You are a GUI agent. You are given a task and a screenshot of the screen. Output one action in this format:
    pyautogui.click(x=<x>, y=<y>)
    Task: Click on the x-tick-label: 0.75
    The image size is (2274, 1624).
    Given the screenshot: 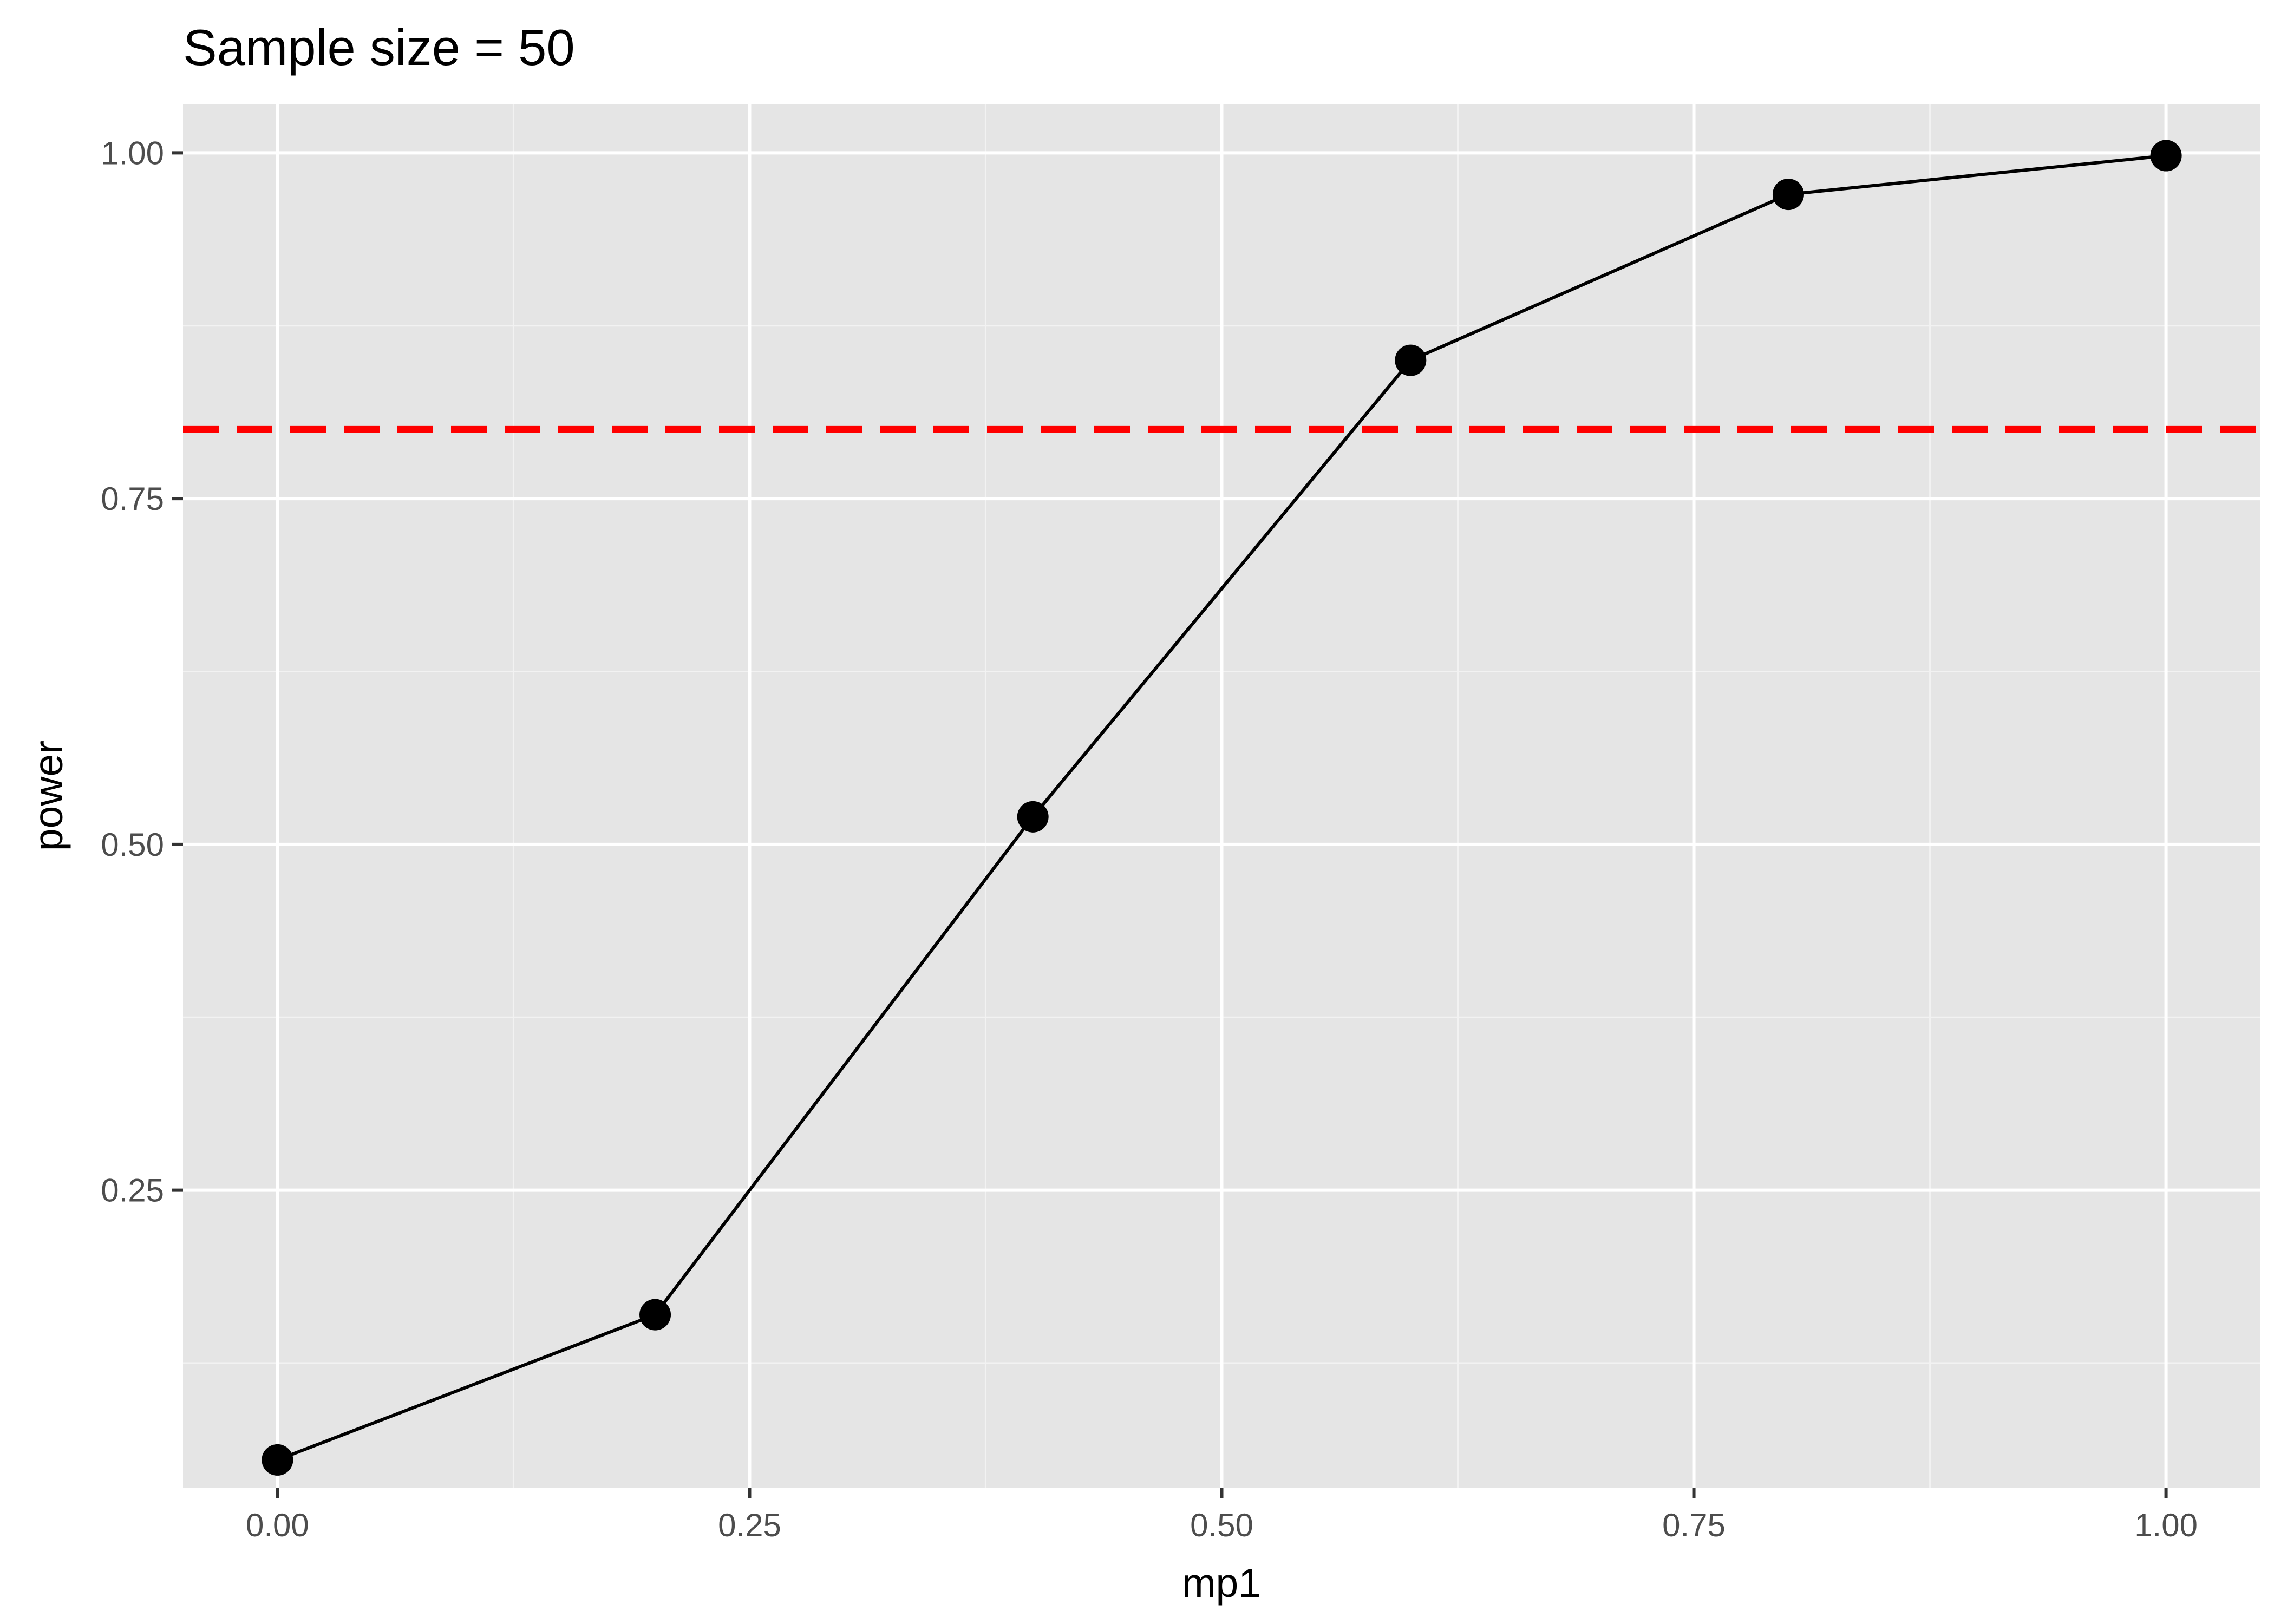 What is the action you would take?
    pyautogui.click(x=1694, y=1525)
    